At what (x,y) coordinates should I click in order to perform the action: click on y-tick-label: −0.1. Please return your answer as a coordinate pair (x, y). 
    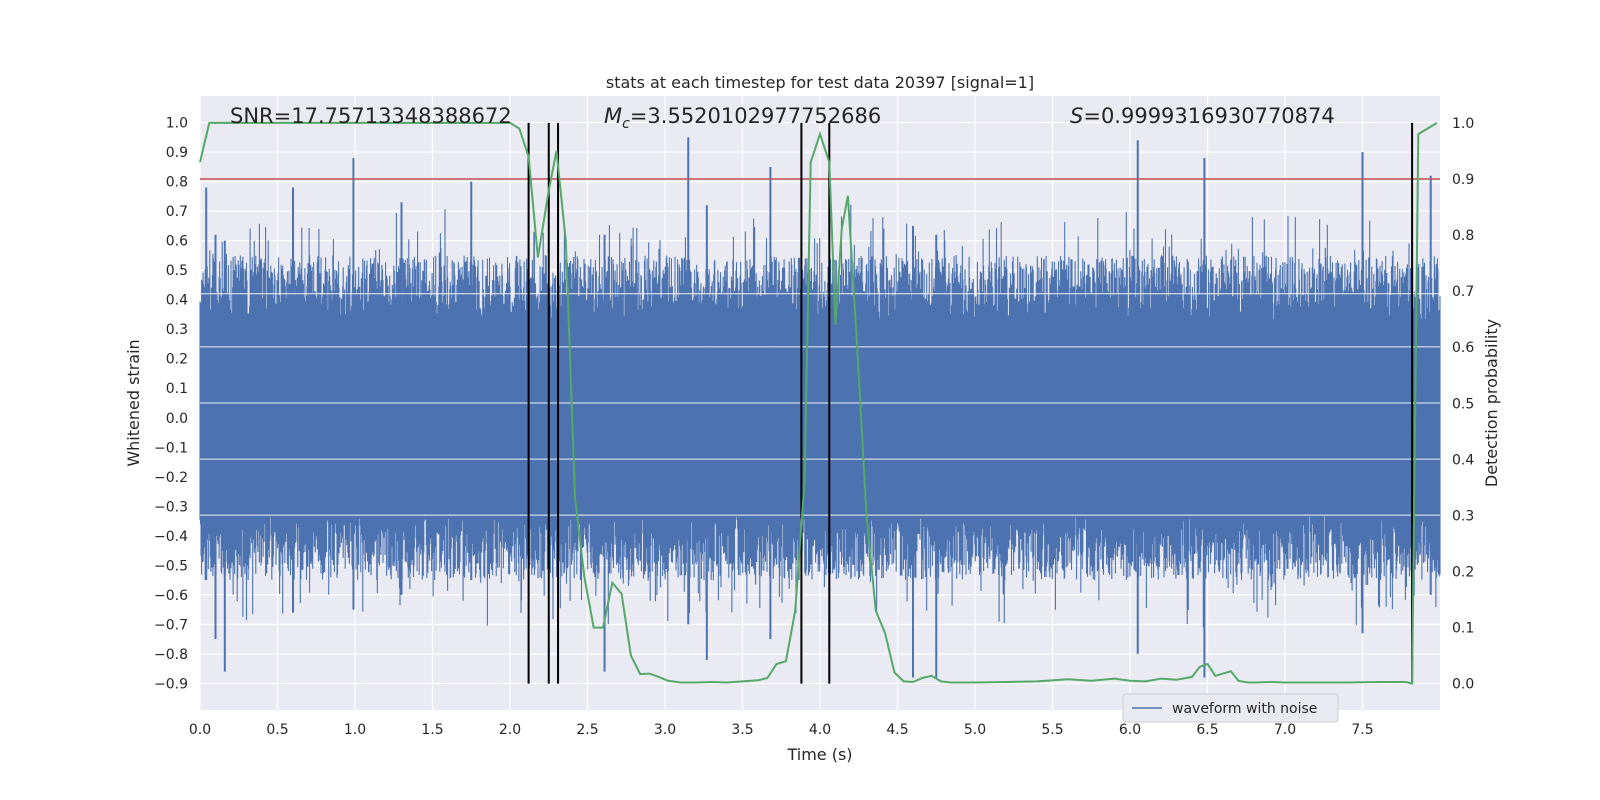
    Looking at the image, I should click on (171, 448).